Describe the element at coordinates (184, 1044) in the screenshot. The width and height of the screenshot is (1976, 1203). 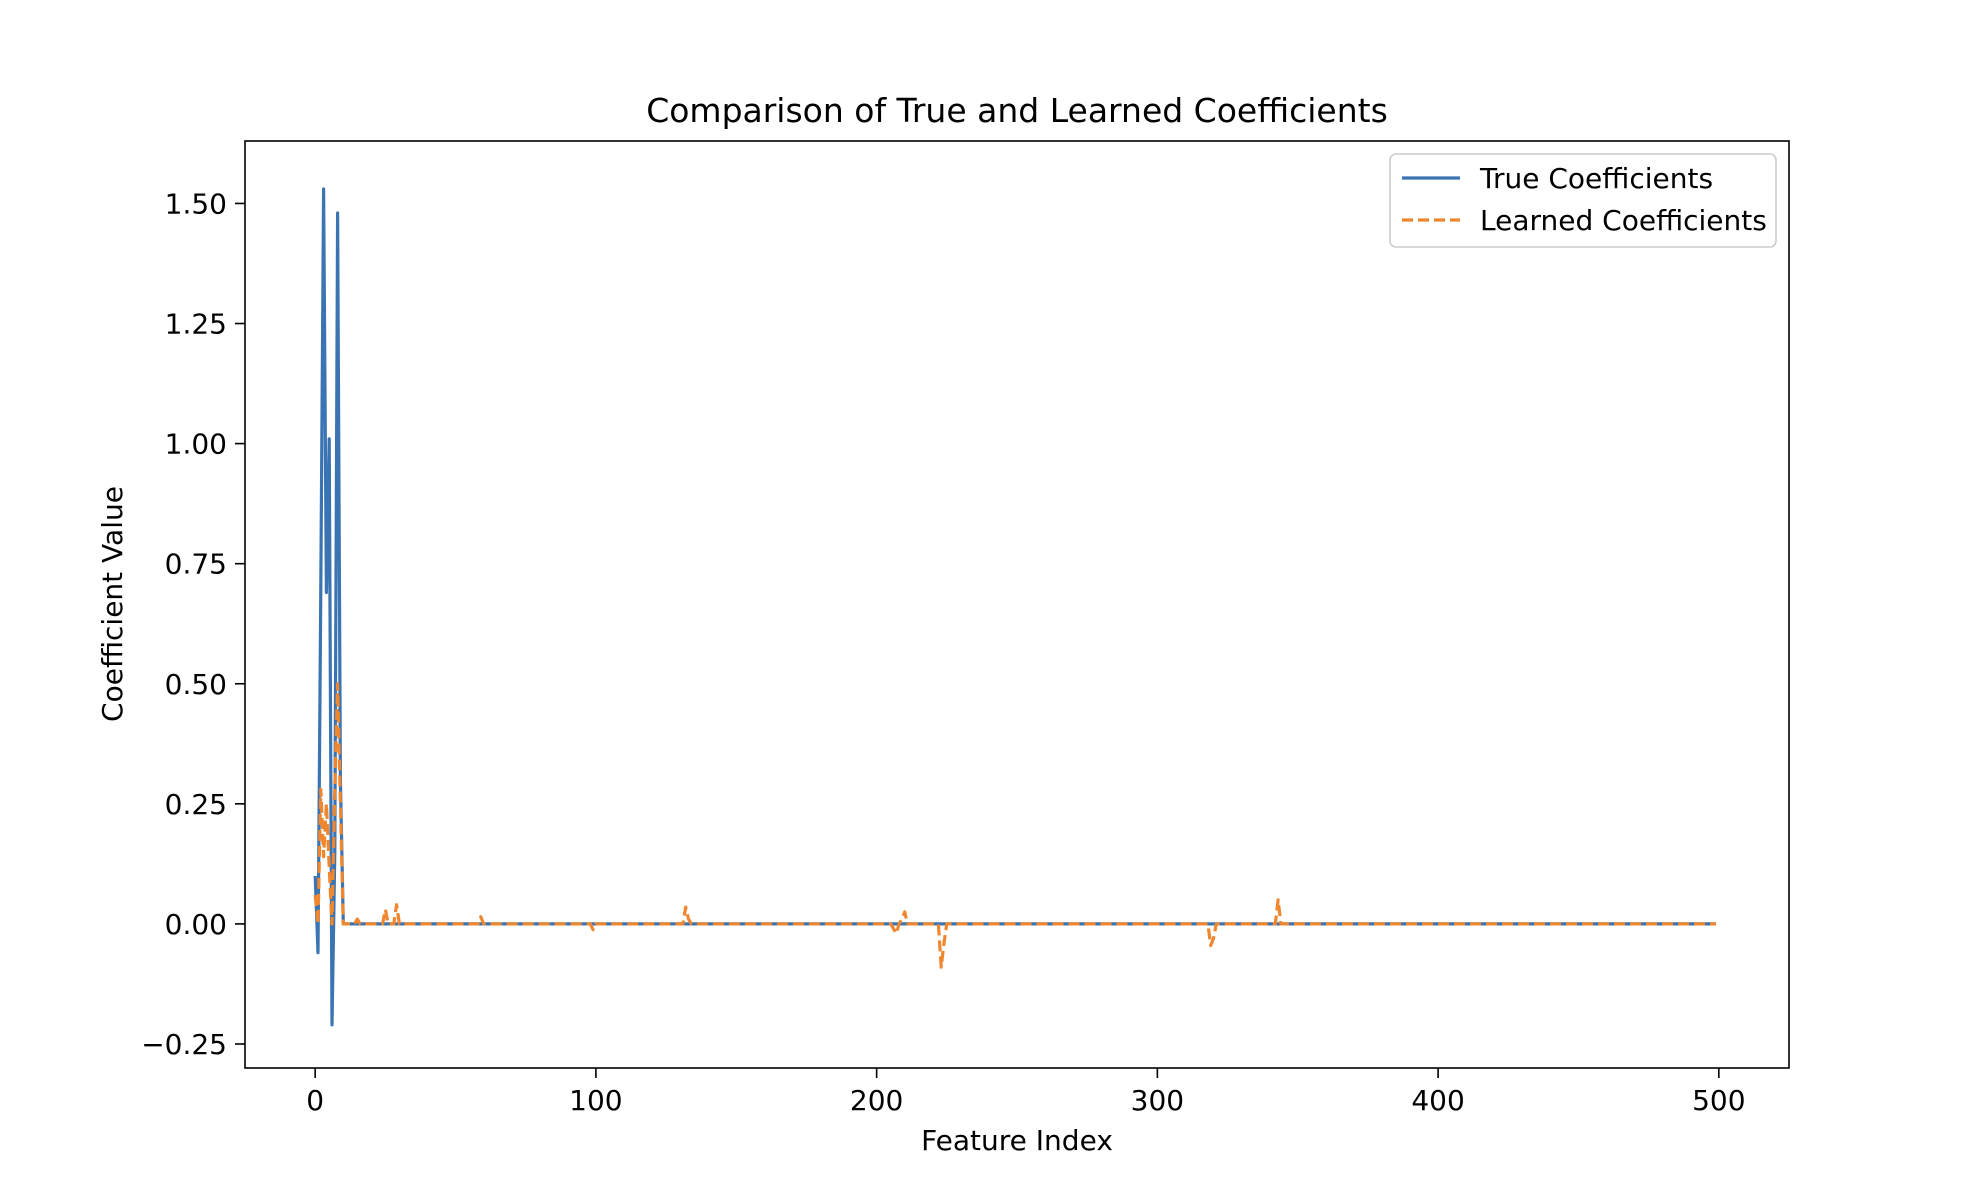
I see `y-tick-label: −0.25` at that location.